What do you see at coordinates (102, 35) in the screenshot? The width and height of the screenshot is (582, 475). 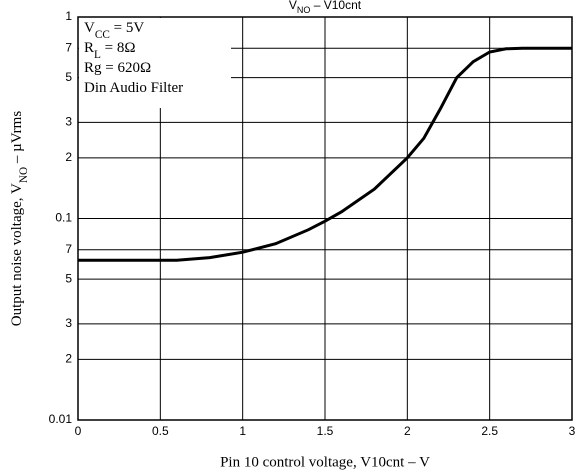 I see `annotation-sub: CC` at bounding box center [102, 35].